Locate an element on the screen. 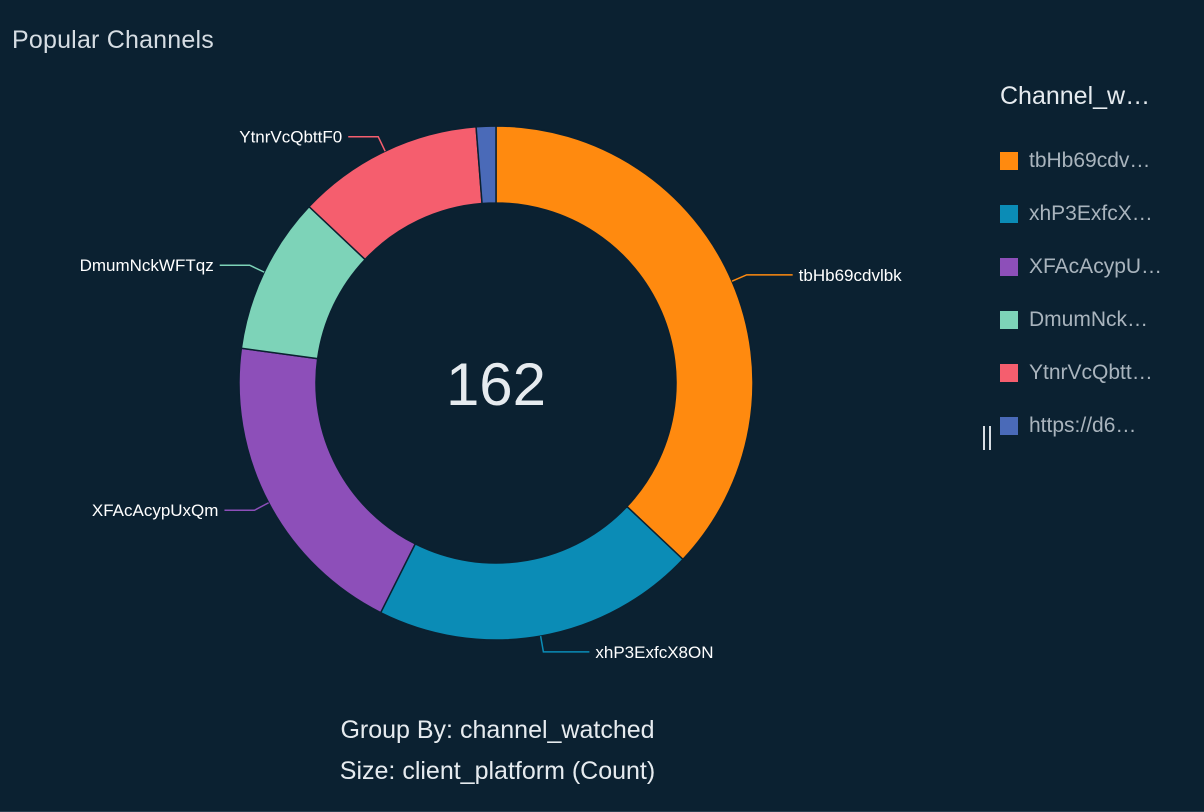 This screenshot has width=1204, height=812. center-total: 162 is located at coordinates (496, 384).